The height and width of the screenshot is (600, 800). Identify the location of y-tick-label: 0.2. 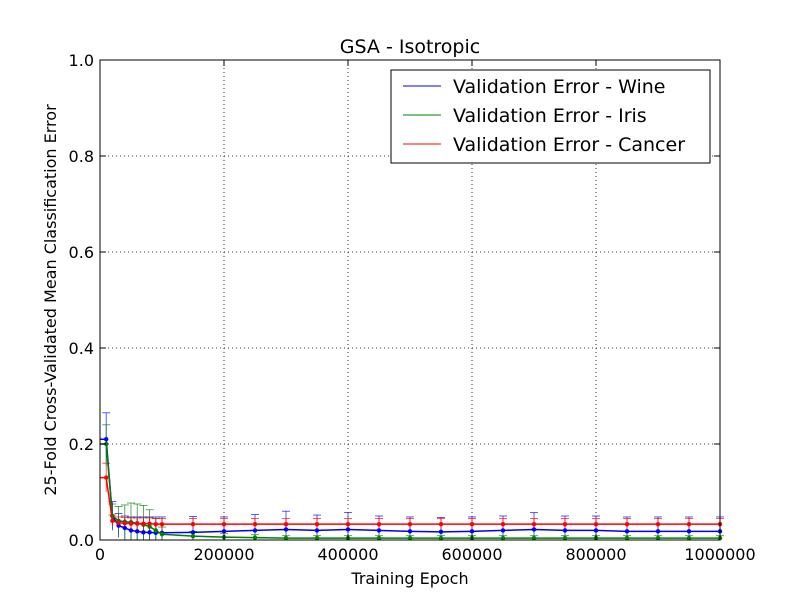
(81, 444).